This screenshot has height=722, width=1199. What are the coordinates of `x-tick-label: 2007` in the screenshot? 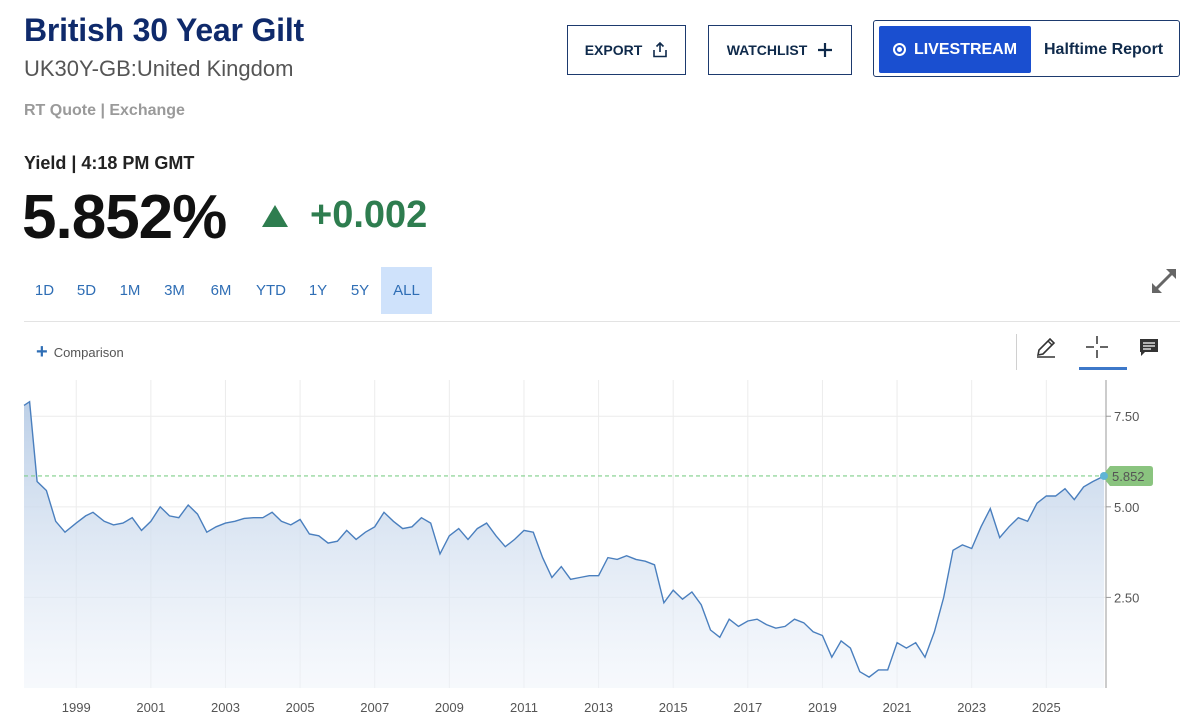 It's located at (374, 707).